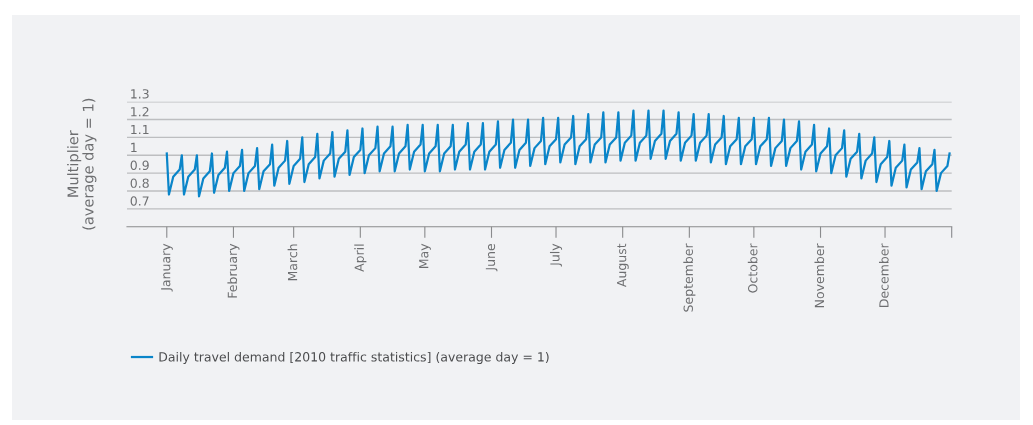 Image resolution: width=1033 pixels, height=425 pixels. I want to click on x-tick-label: June, so click(491, 258).